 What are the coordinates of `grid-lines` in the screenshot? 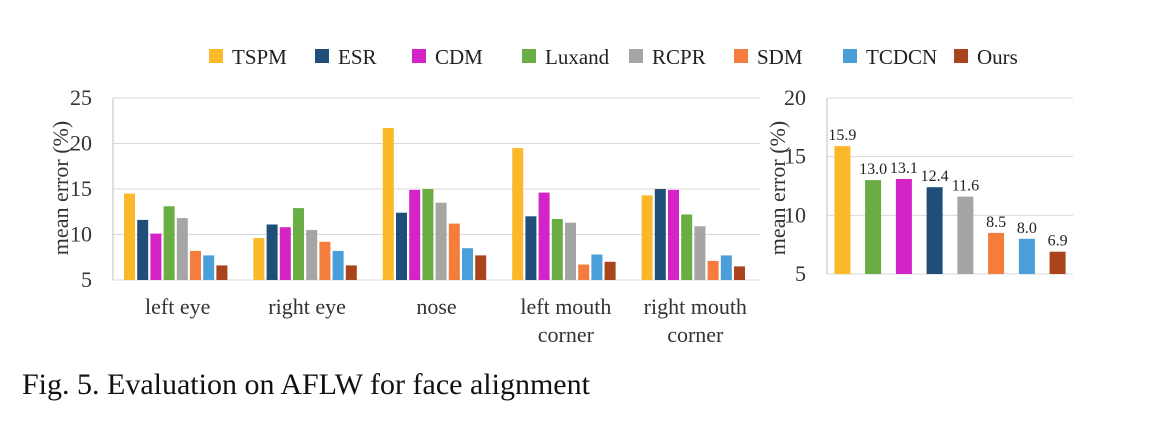 It's located at (949, 186).